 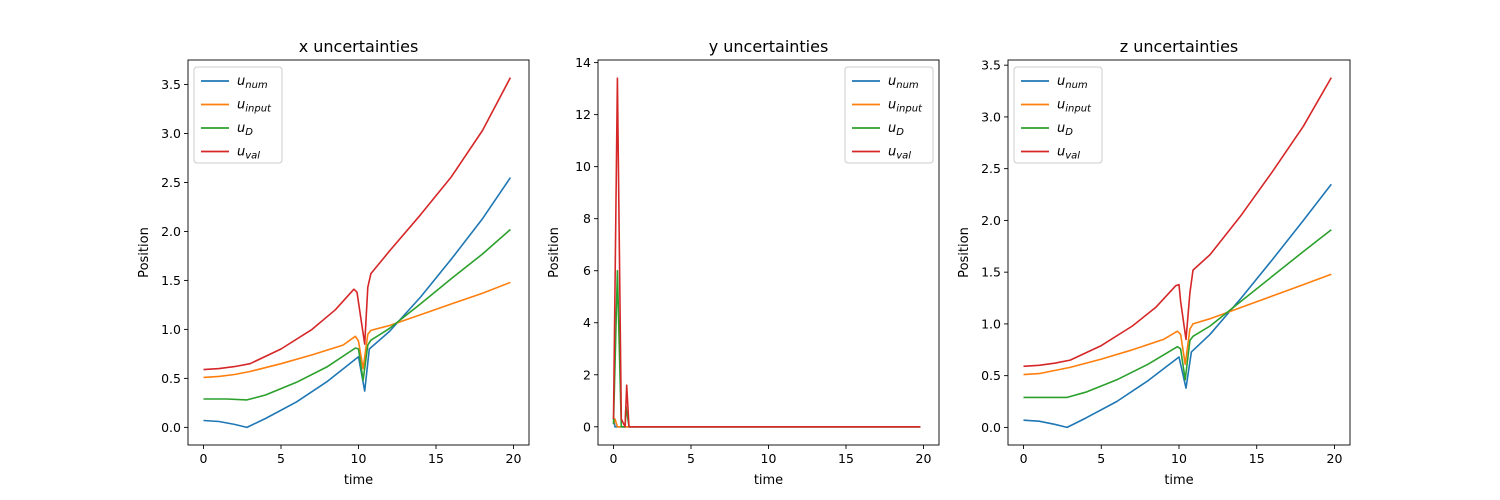 I want to click on chart-title: x uncertainties, so click(x=359, y=46).